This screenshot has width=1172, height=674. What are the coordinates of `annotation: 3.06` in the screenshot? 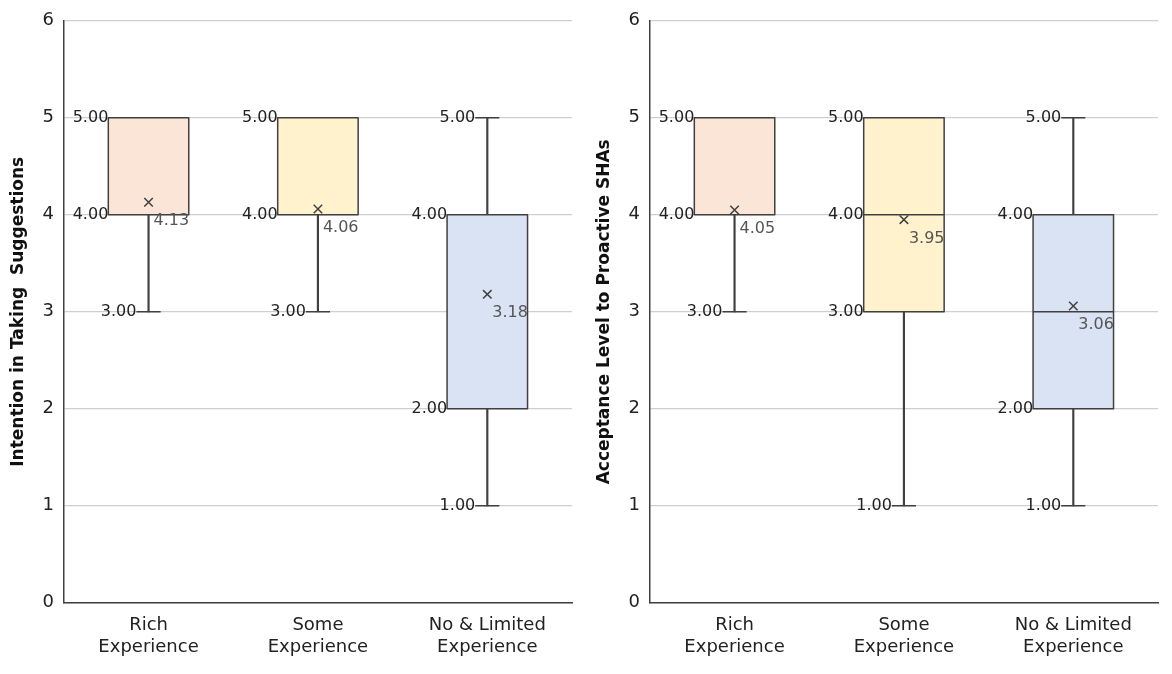 It's located at (1096, 324).